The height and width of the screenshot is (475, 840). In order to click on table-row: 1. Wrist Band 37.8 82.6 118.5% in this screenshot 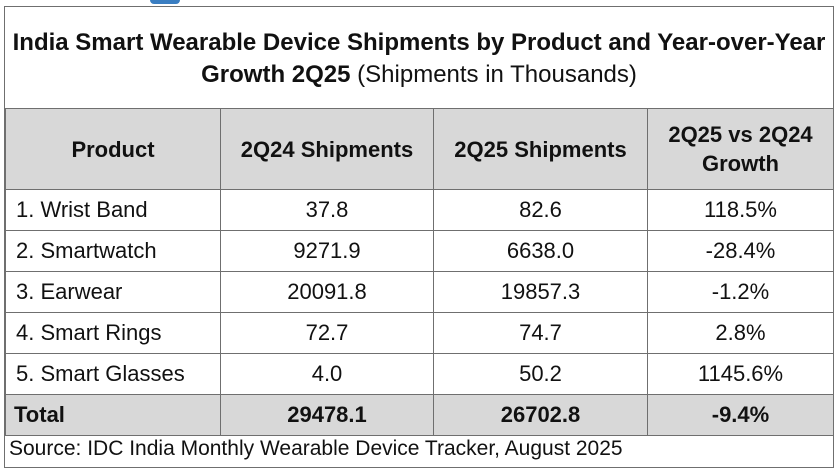, I will do `click(419, 210)`.